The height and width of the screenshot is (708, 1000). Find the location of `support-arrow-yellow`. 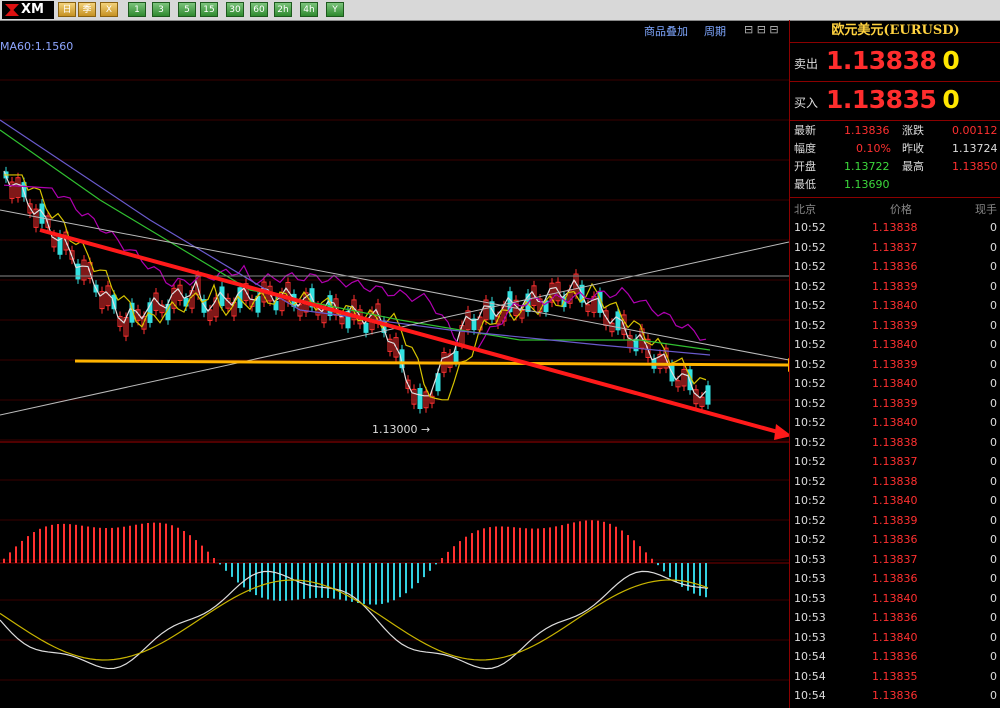

support-arrow-yellow is located at coordinates (788, 365).